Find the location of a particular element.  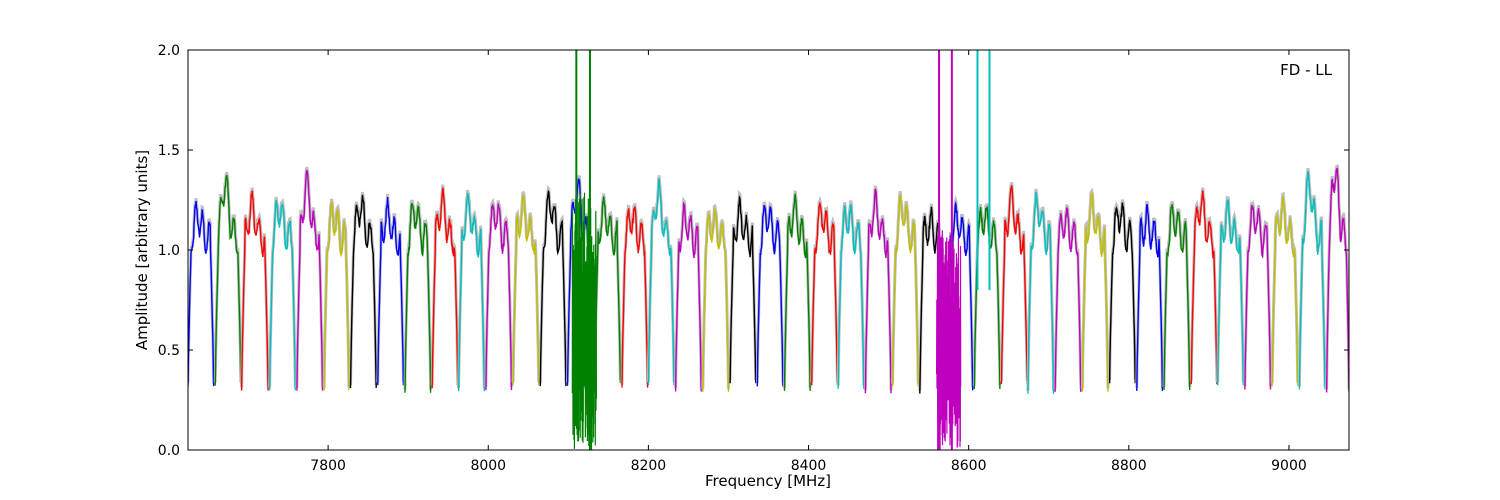

y-tick-label: 2.0 is located at coordinates (169, 51).